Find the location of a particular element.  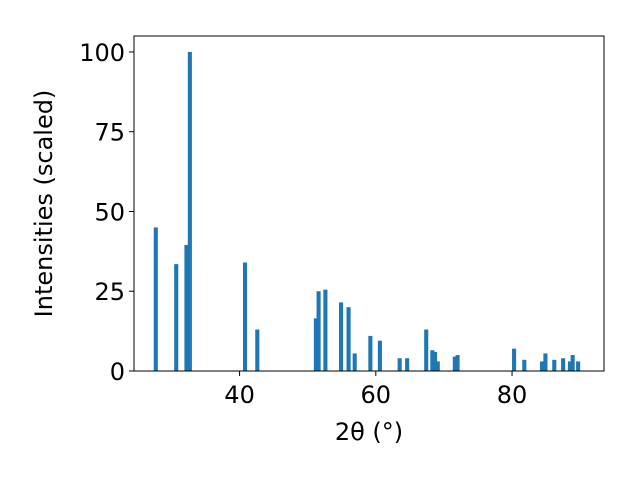

y-axis-title: Intensities (scaled) is located at coordinates (44, 204).